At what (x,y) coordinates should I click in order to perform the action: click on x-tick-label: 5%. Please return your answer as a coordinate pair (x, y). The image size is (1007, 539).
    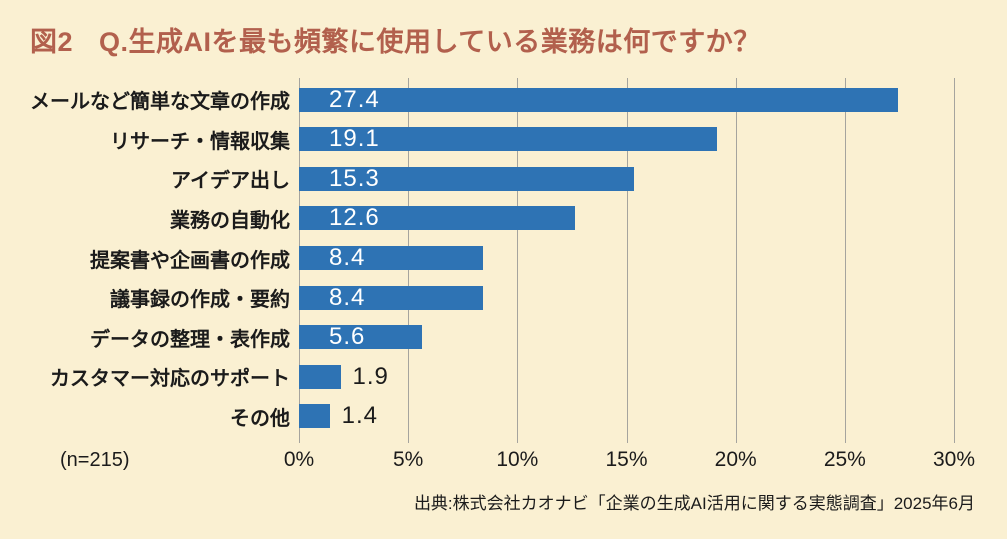
    Looking at the image, I should click on (408, 459).